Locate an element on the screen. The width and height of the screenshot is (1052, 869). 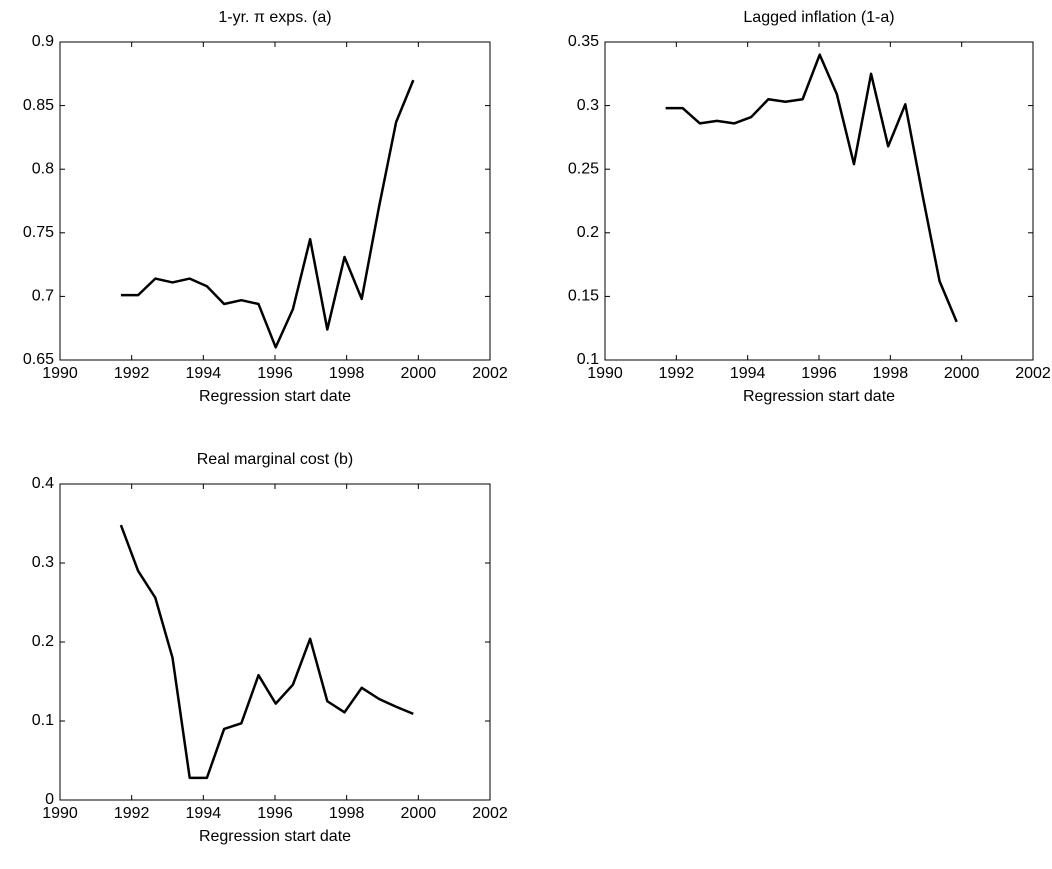
y-tick-label: 0.75 is located at coordinates (38, 232).